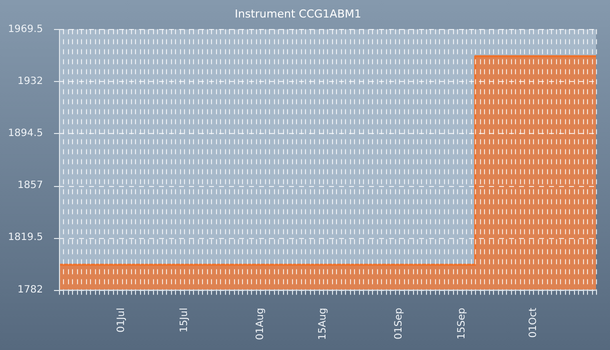  What do you see at coordinates (25, 134) in the screenshot?
I see `y-tick-label: 1894.5` at bounding box center [25, 134].